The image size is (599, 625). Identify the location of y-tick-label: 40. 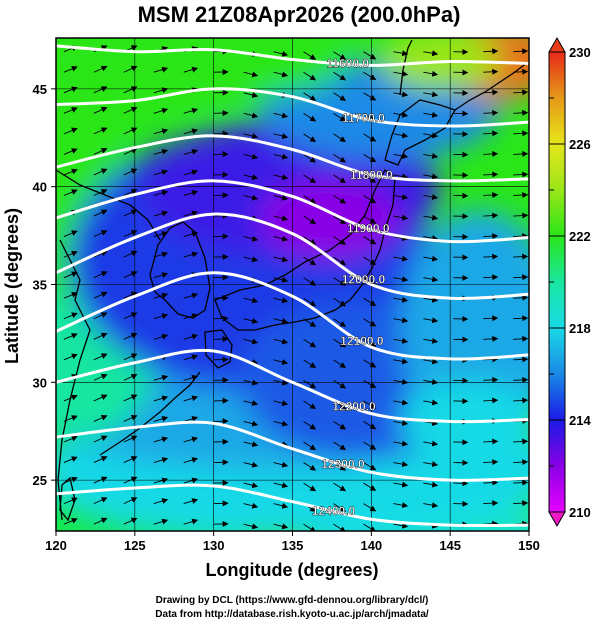
(40, 187).